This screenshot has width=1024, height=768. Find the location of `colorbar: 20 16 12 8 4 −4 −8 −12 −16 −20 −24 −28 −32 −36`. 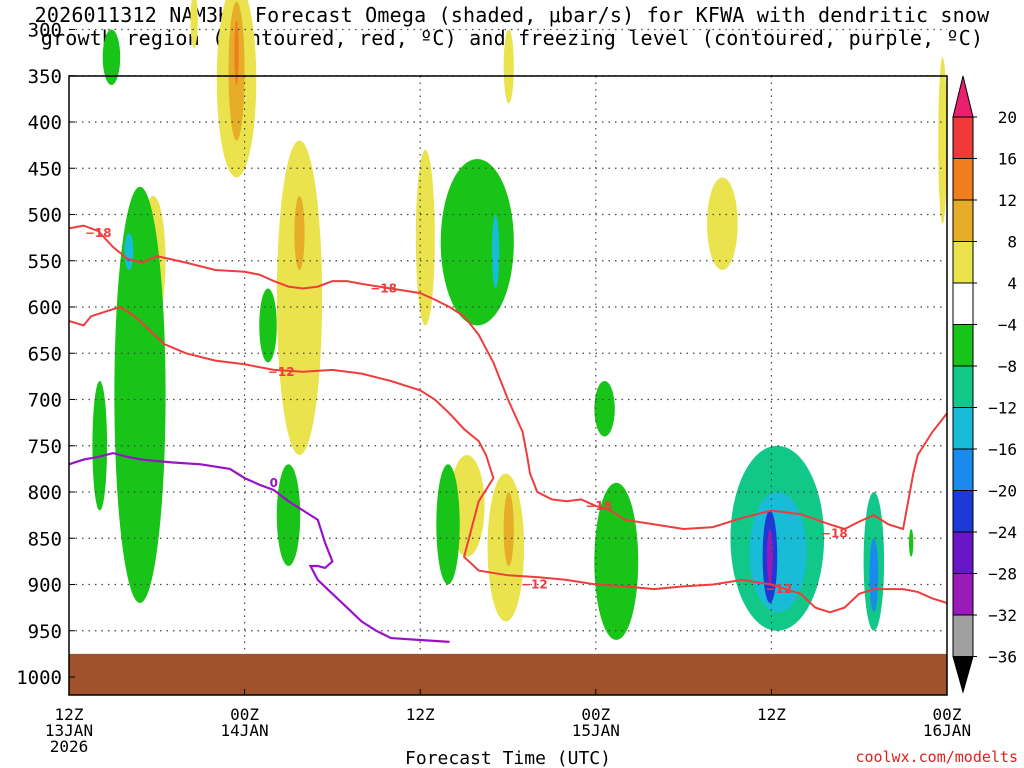

colorbar: 20 16 12 8 4 −4 −8 −12 −16 −20 −24 −28 −32 −36 is located at coordinates (984, 384).